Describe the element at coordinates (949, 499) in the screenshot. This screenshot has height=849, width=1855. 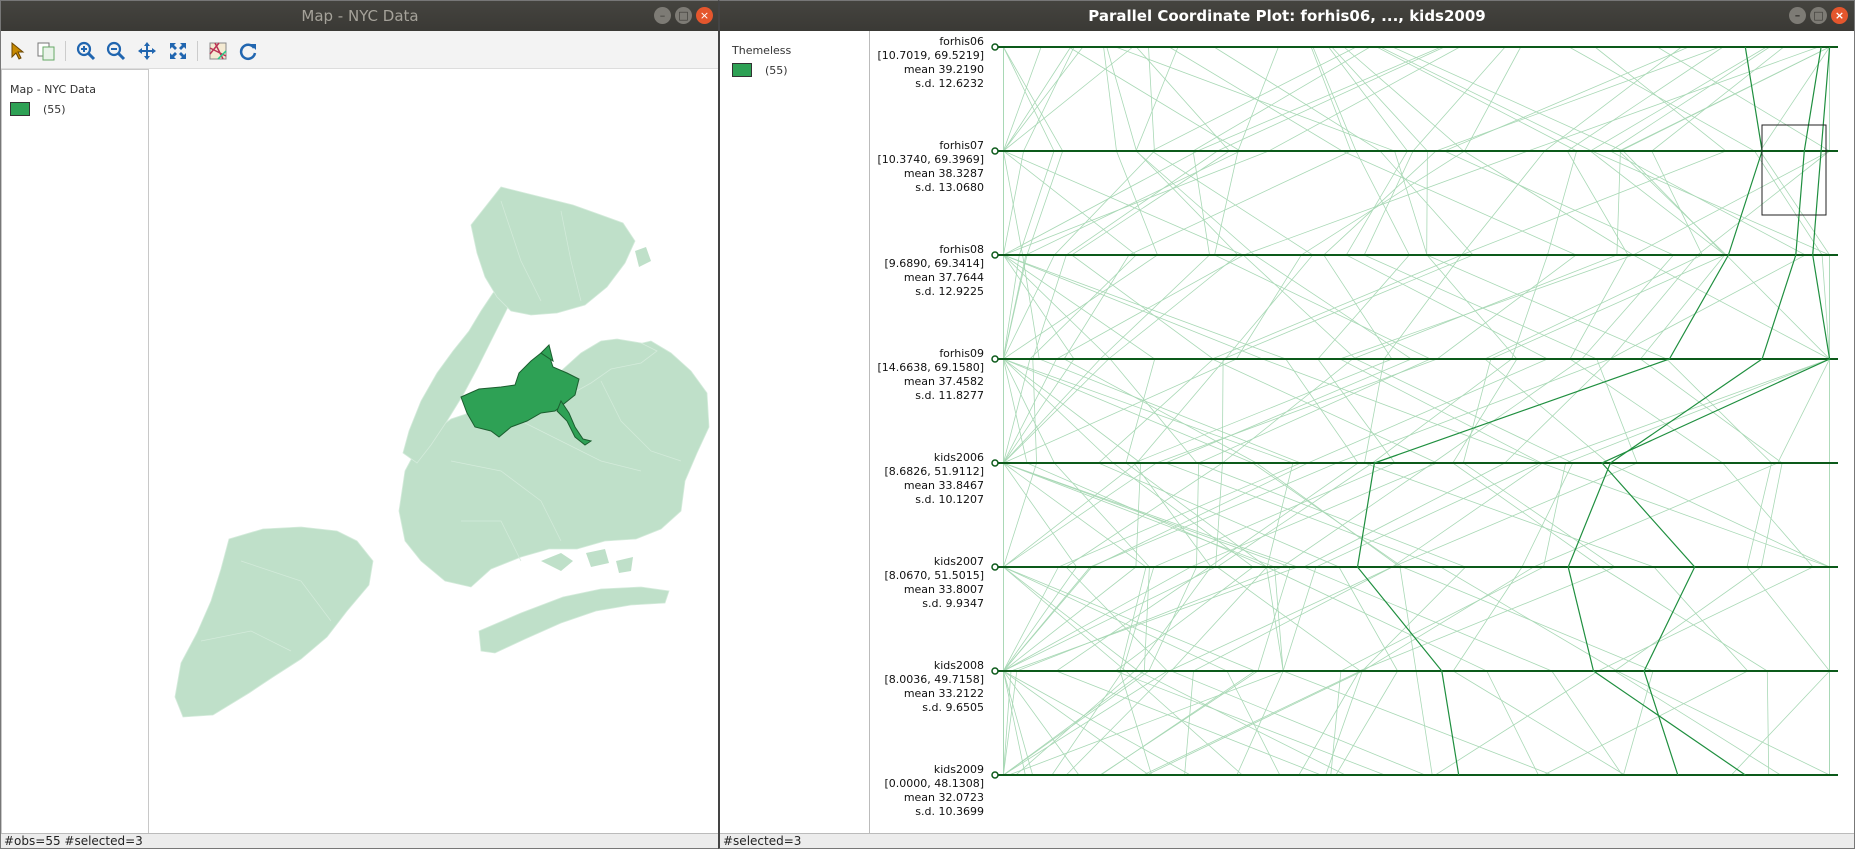
I see `axis-sd: s.d. 10.1207` at that location.